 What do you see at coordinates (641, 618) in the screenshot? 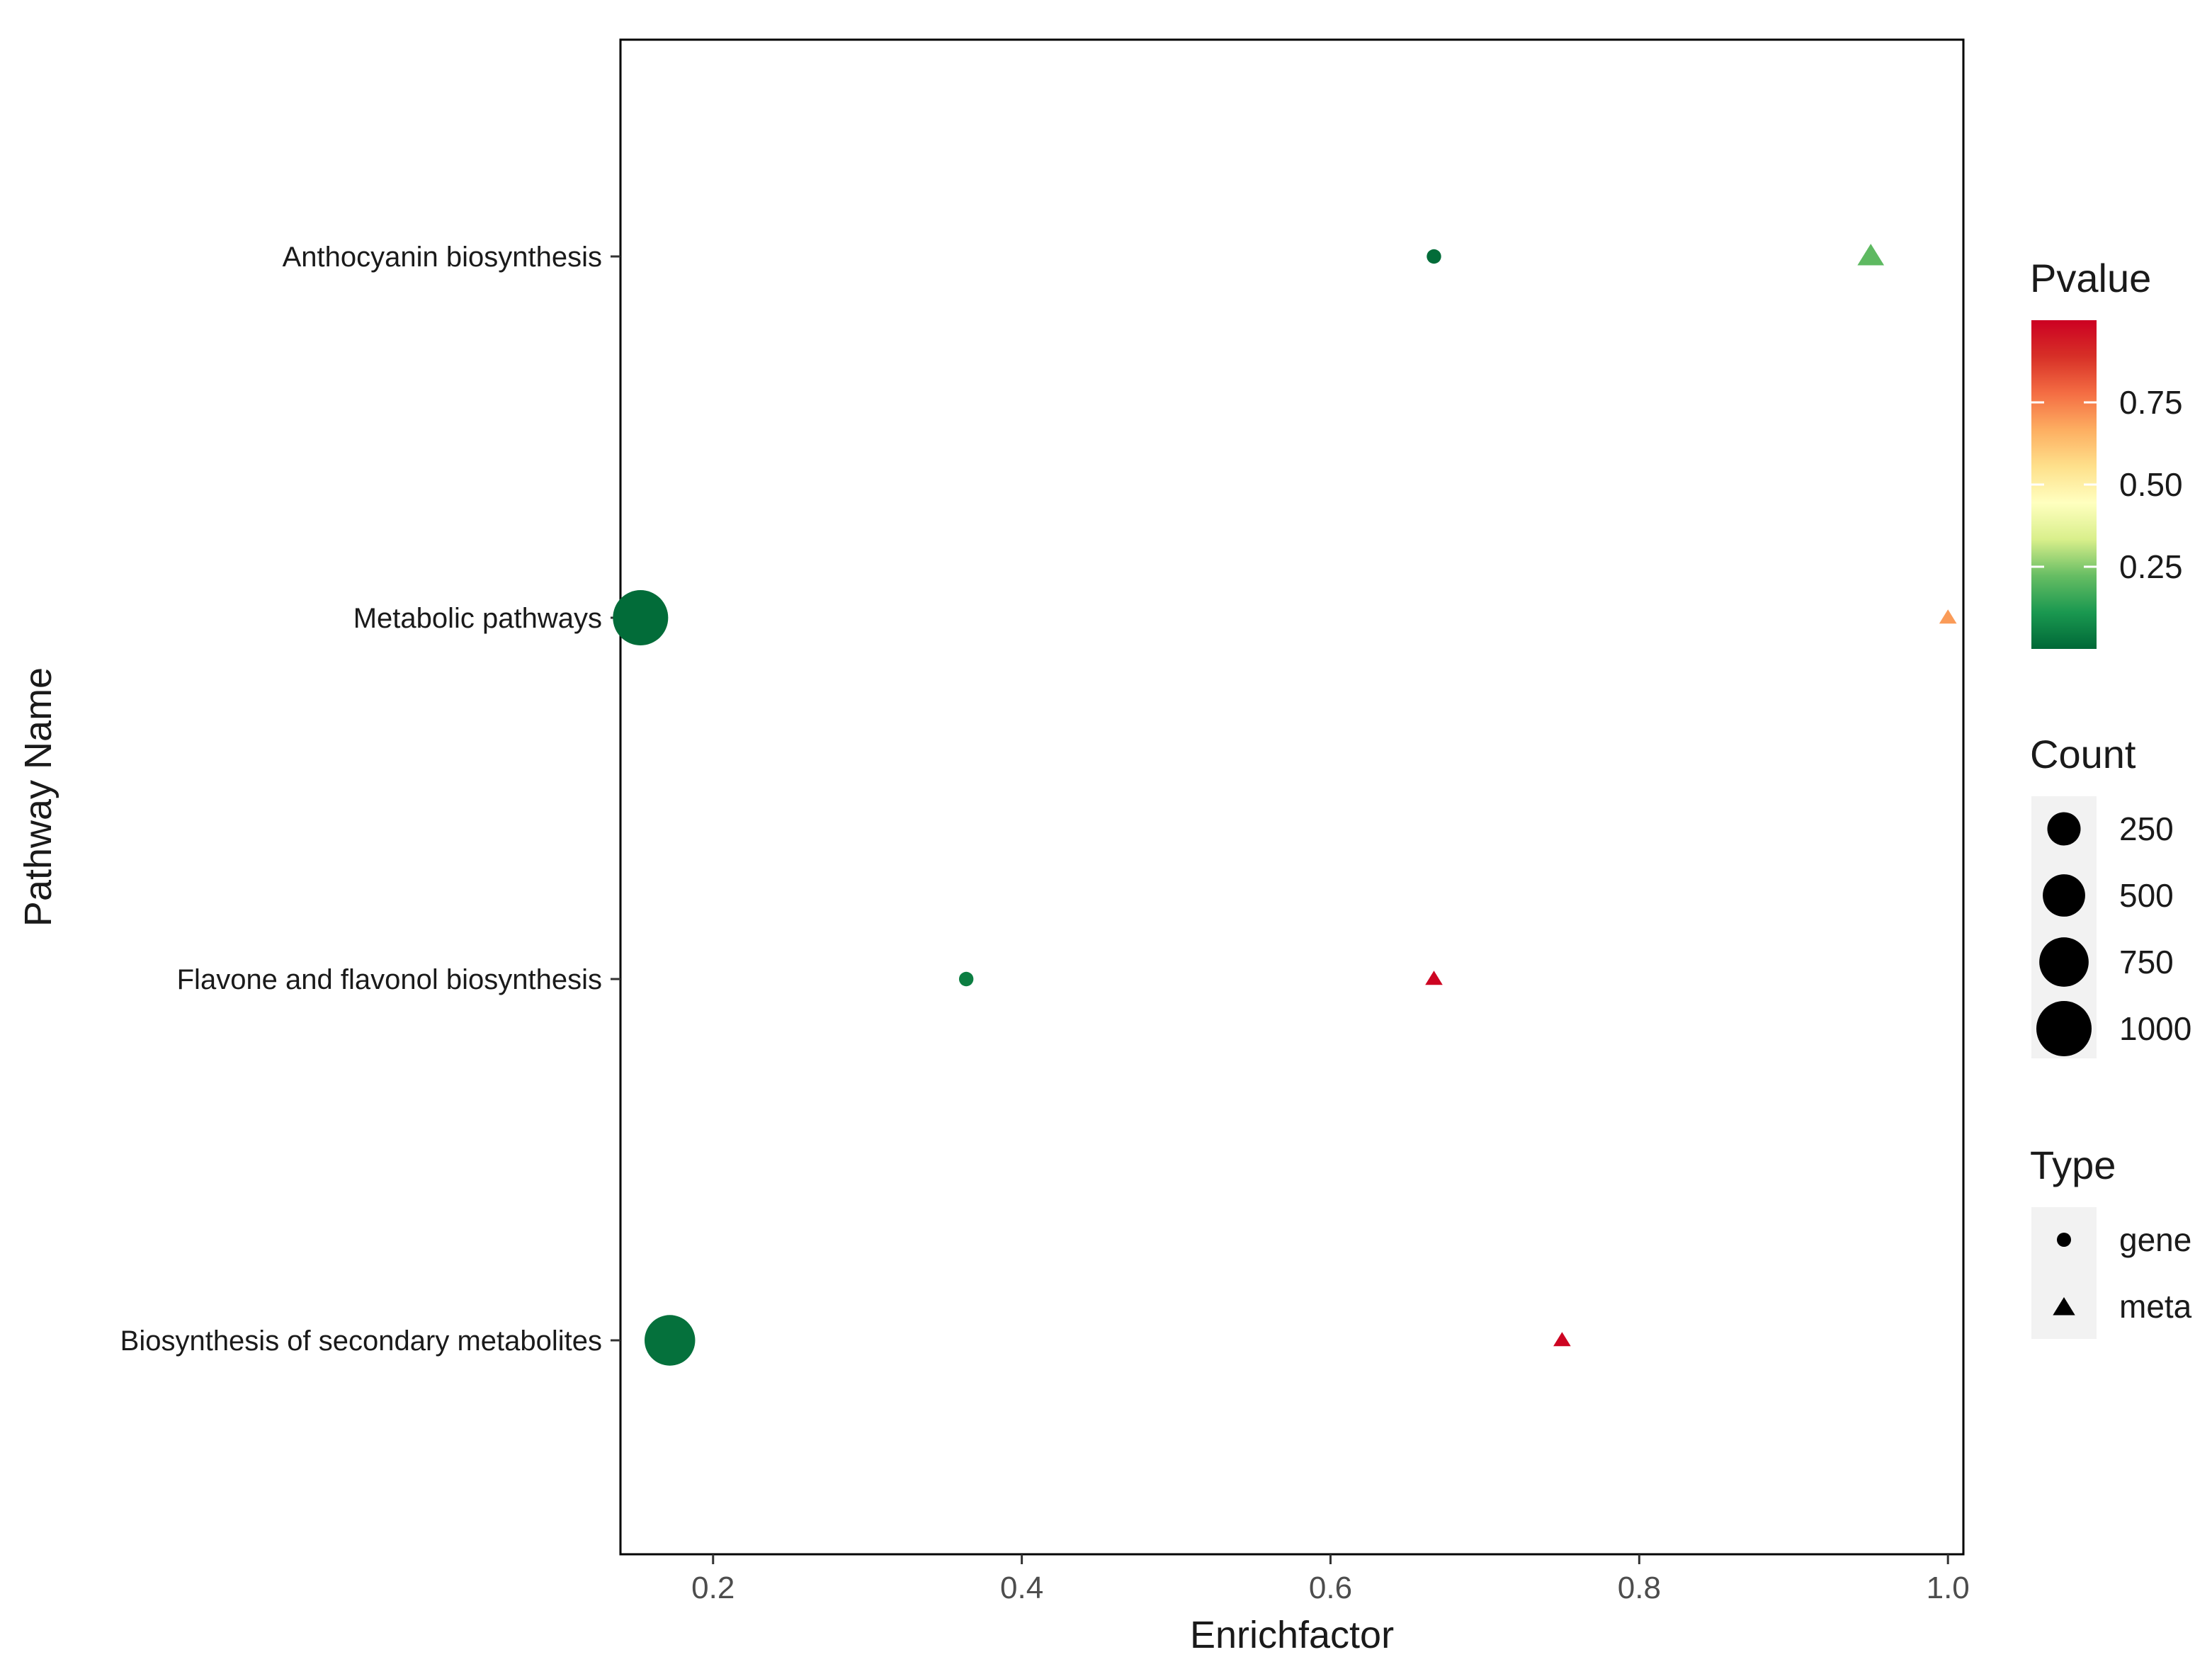
I see `point-metabolic-pathways-gene` at bounding box center [641, 618].